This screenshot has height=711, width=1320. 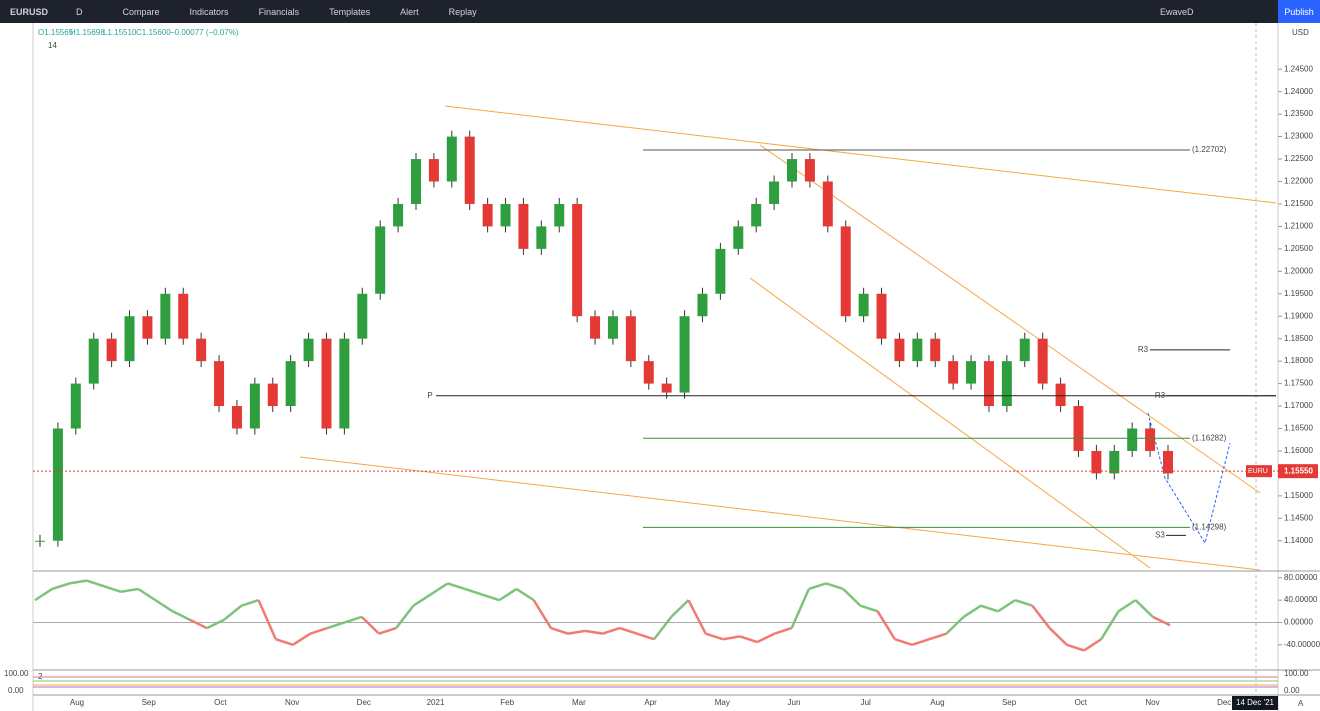 What do you see at coordinates (87, 32) in the screenshot?
I see `ohlc: H1.15698` at bounding box center [87, 32].